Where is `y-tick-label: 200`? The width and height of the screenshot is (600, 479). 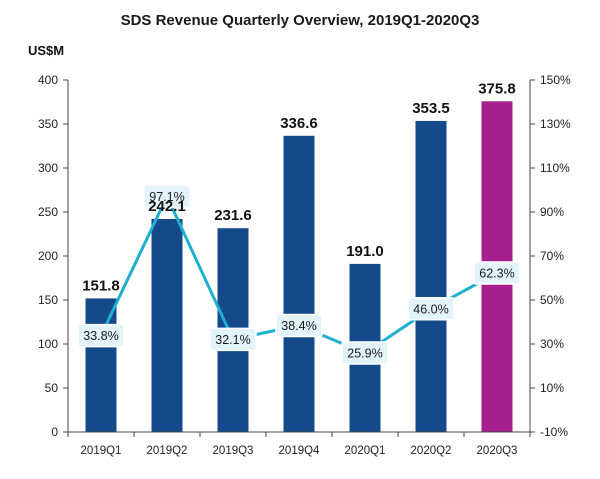 y-tick-label: 200 is located at coordinates (48, 256).